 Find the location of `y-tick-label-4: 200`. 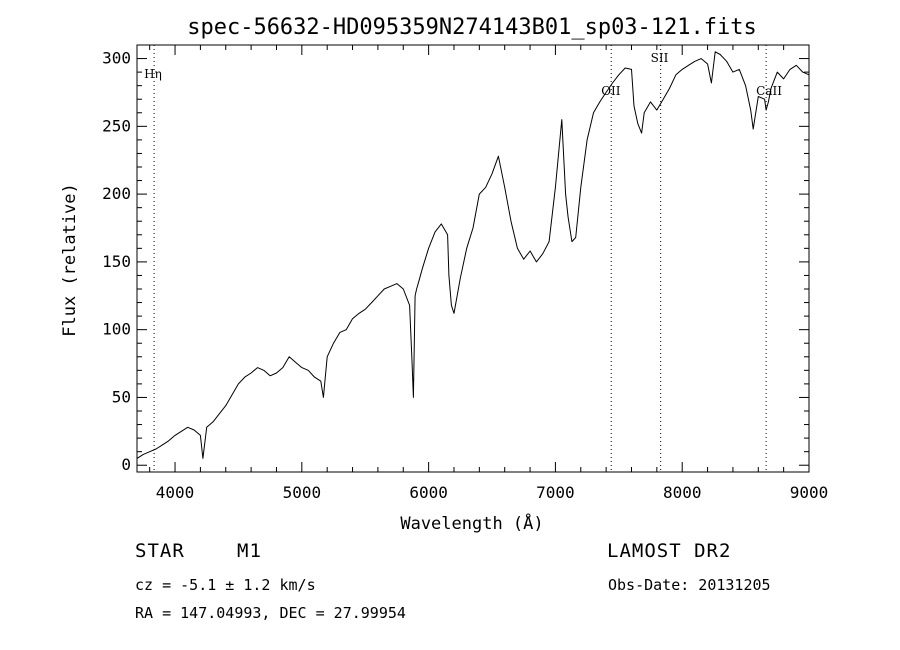

y-tick-label-4: 200 is located at coordinates (116, 193).